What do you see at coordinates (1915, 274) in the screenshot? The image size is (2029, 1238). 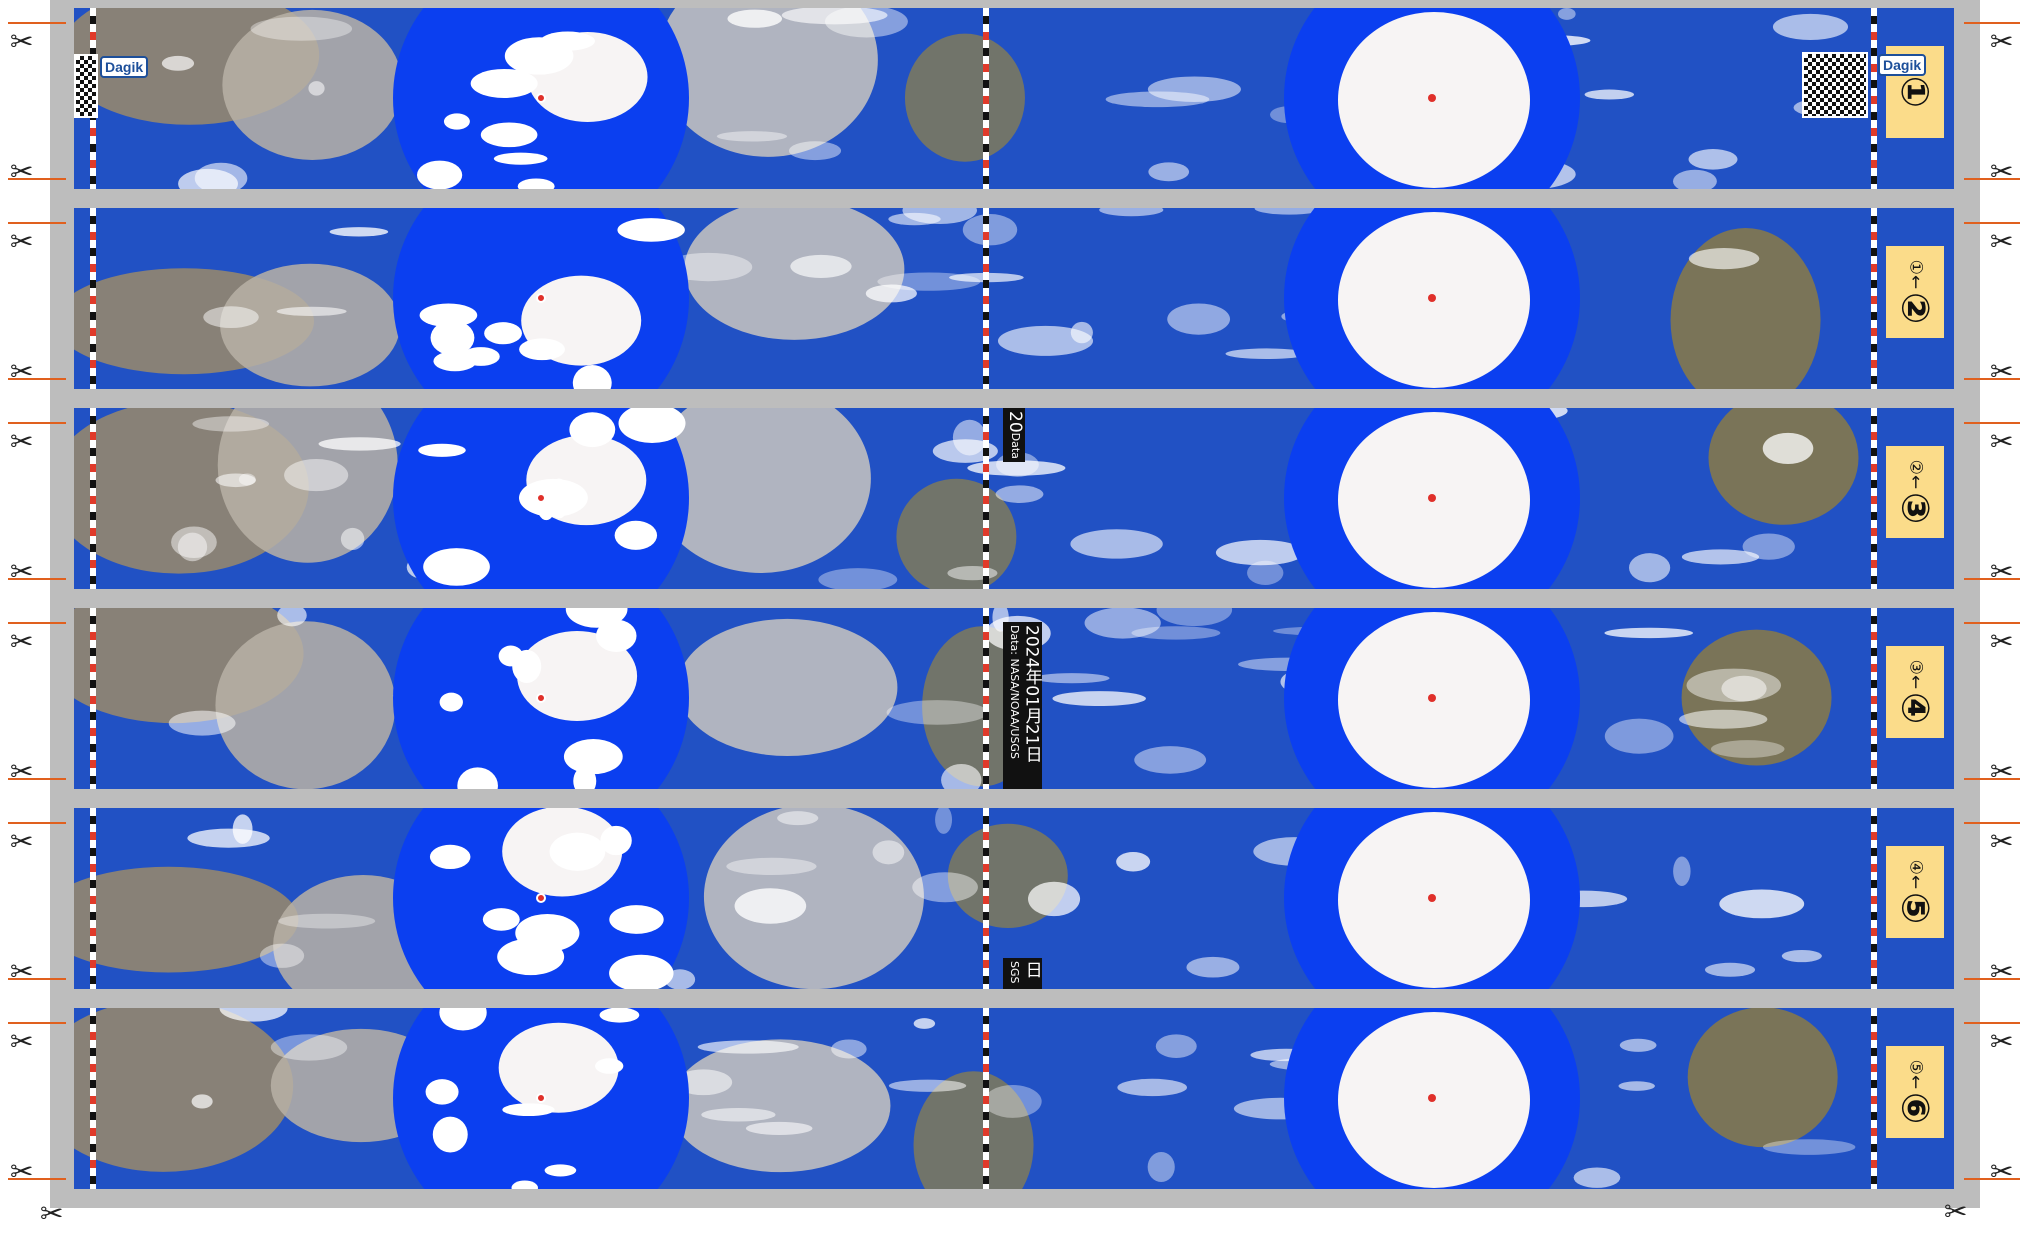 I see `previous-strip-label: ①←` at bounding box center [1915, 274].